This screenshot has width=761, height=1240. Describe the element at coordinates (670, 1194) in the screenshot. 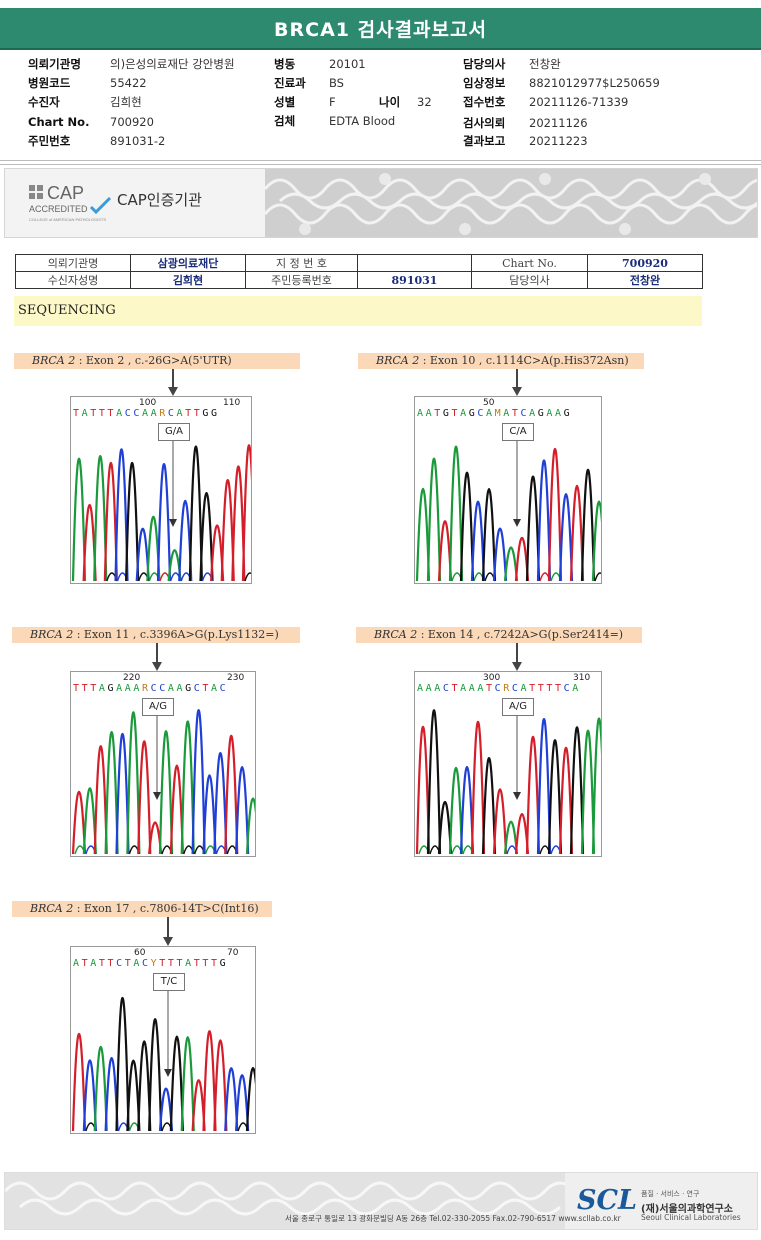

I see `footer-tagline: 품질 · 서비스 · 연구` at that location.